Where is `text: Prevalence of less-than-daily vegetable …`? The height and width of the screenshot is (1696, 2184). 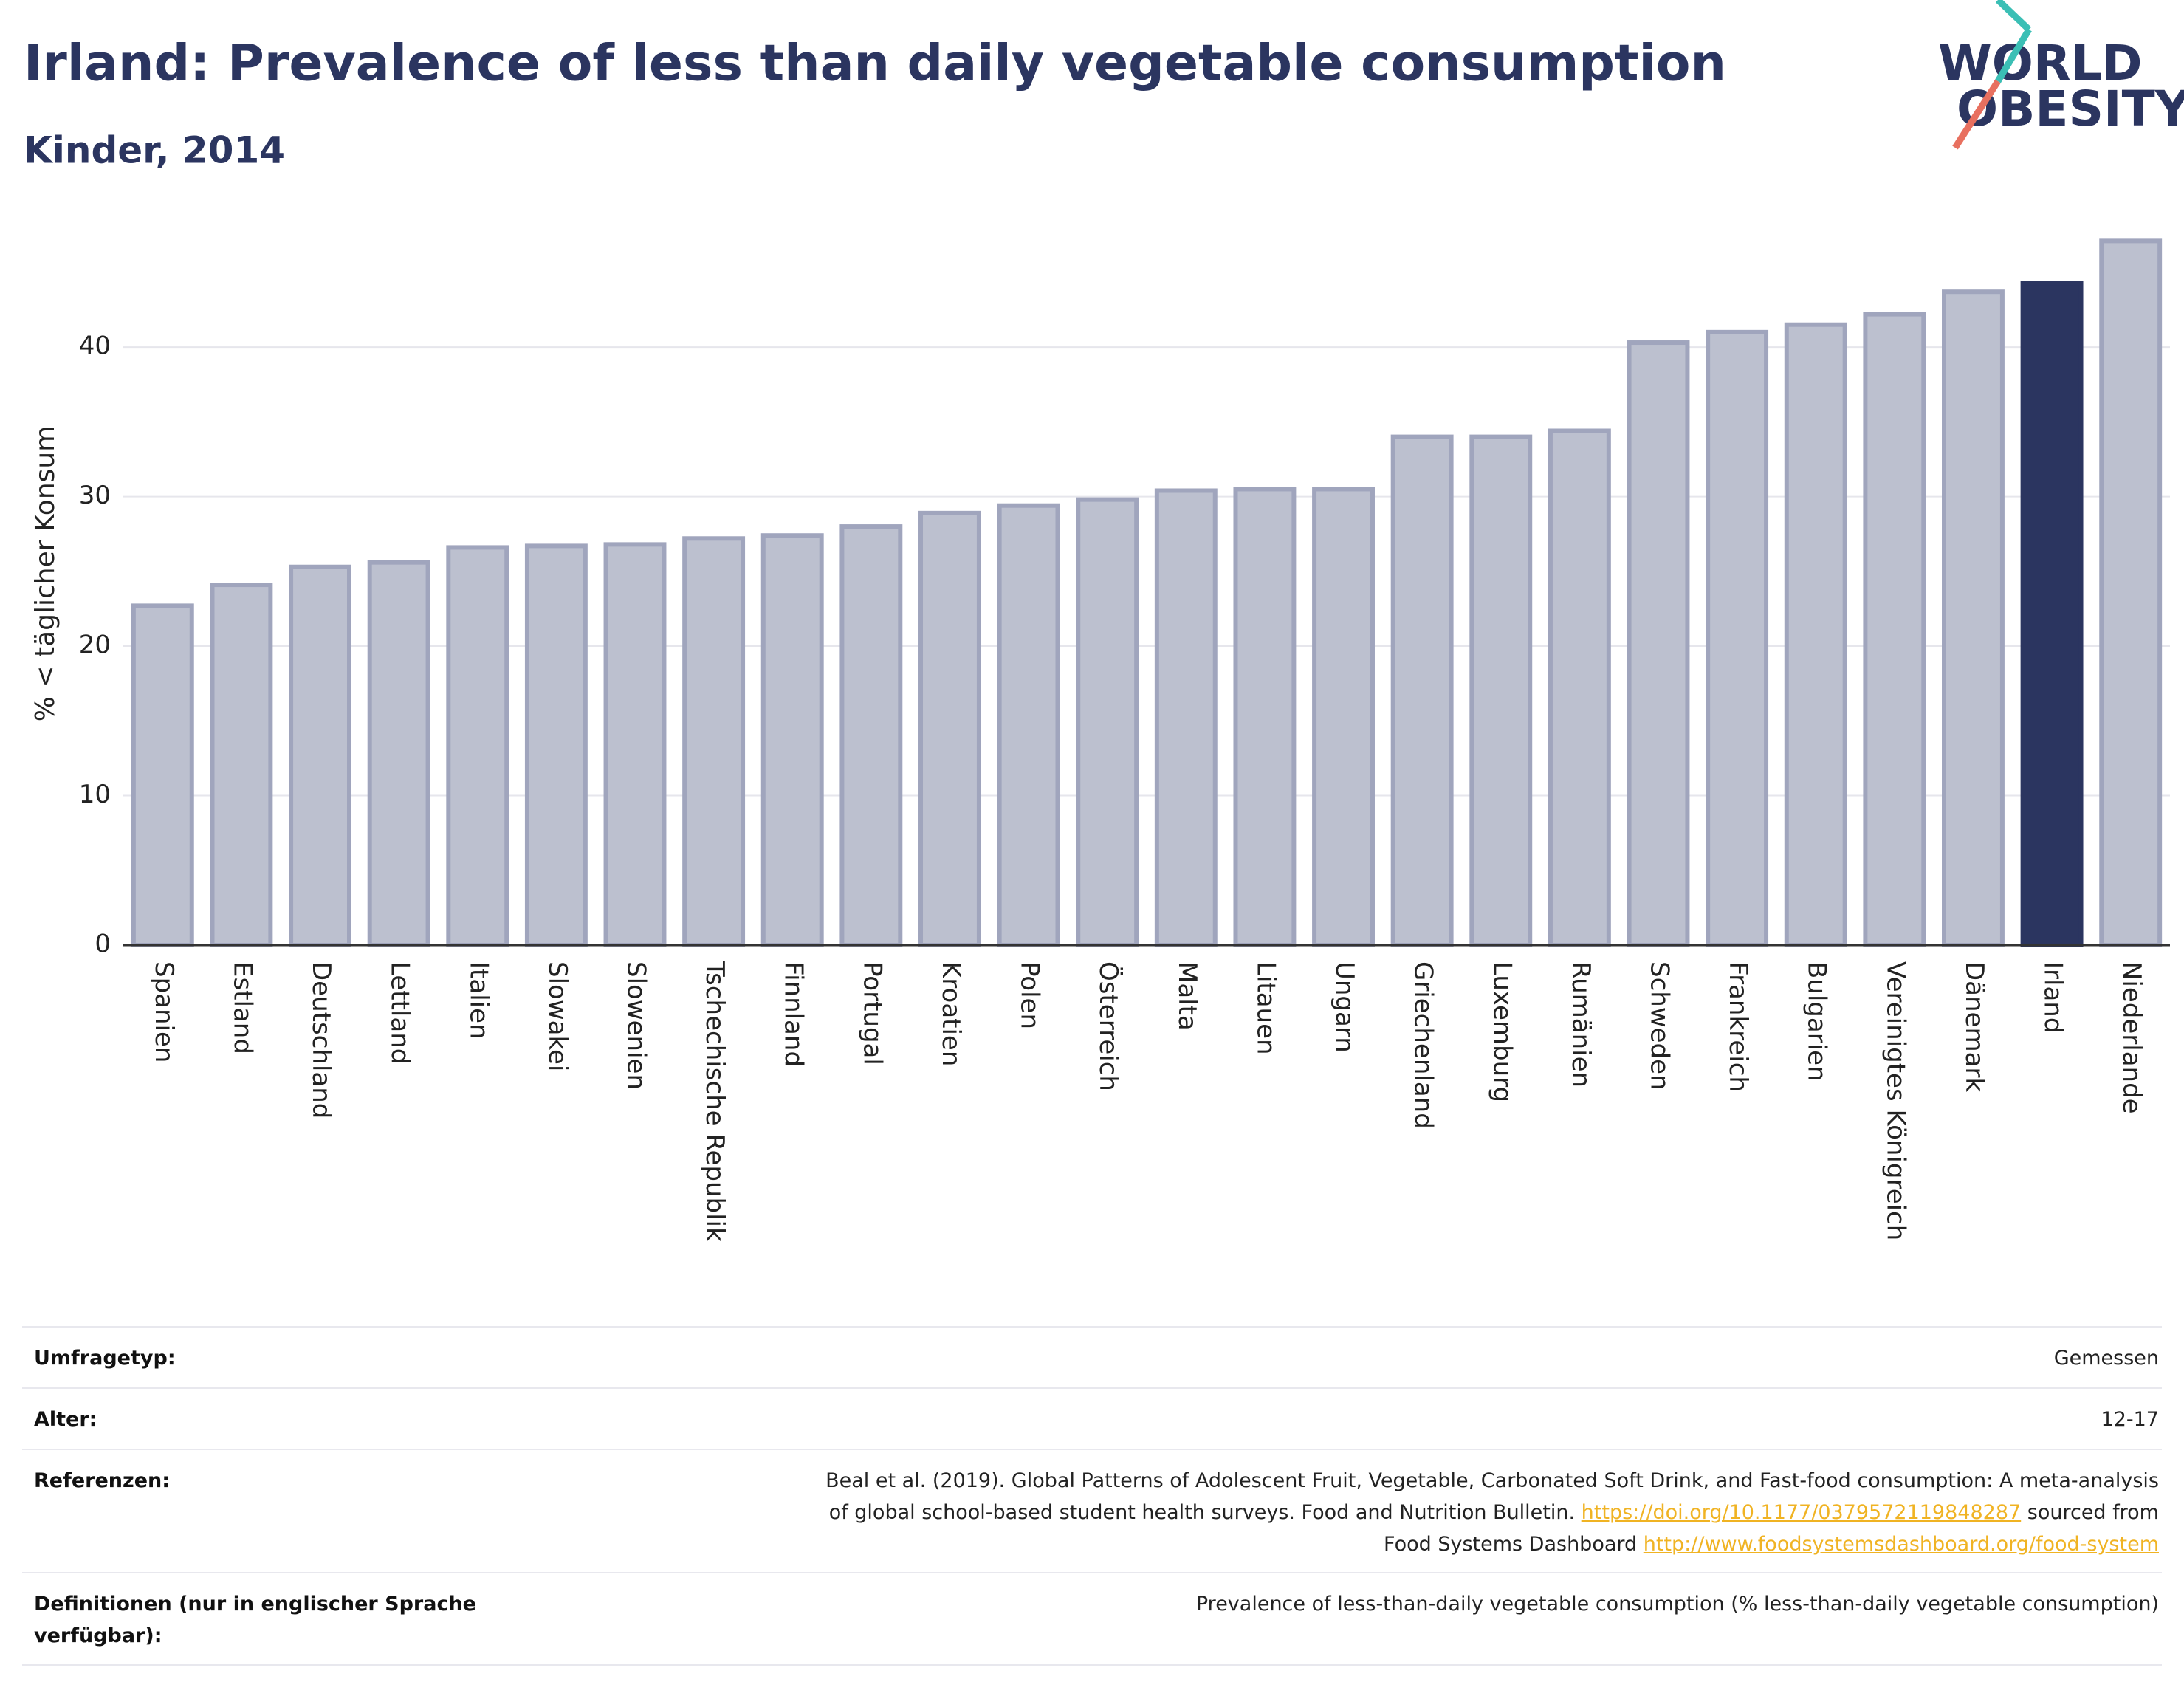 text: Prevalence of less-than-daily vegetable … is located at coordinates (1677, 1605).